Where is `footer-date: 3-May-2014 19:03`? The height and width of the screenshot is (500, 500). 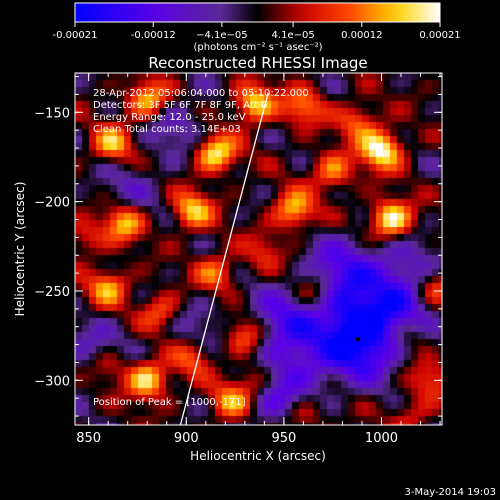 footer-date: 3-May-2014 19:03 is located at coordinates (450, 492).